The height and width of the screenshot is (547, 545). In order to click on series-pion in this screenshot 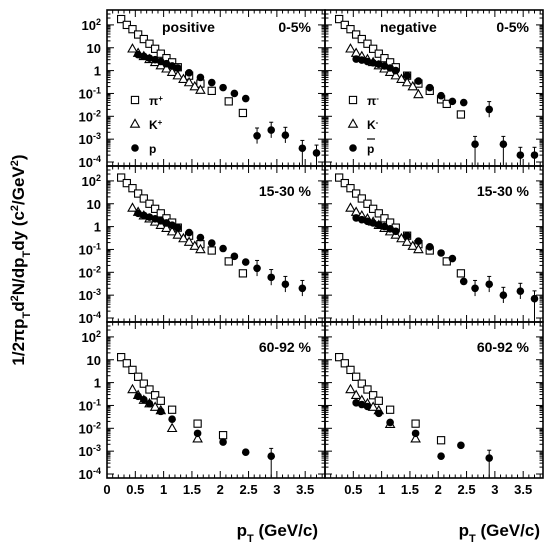, I will do `click(172, 396)`.